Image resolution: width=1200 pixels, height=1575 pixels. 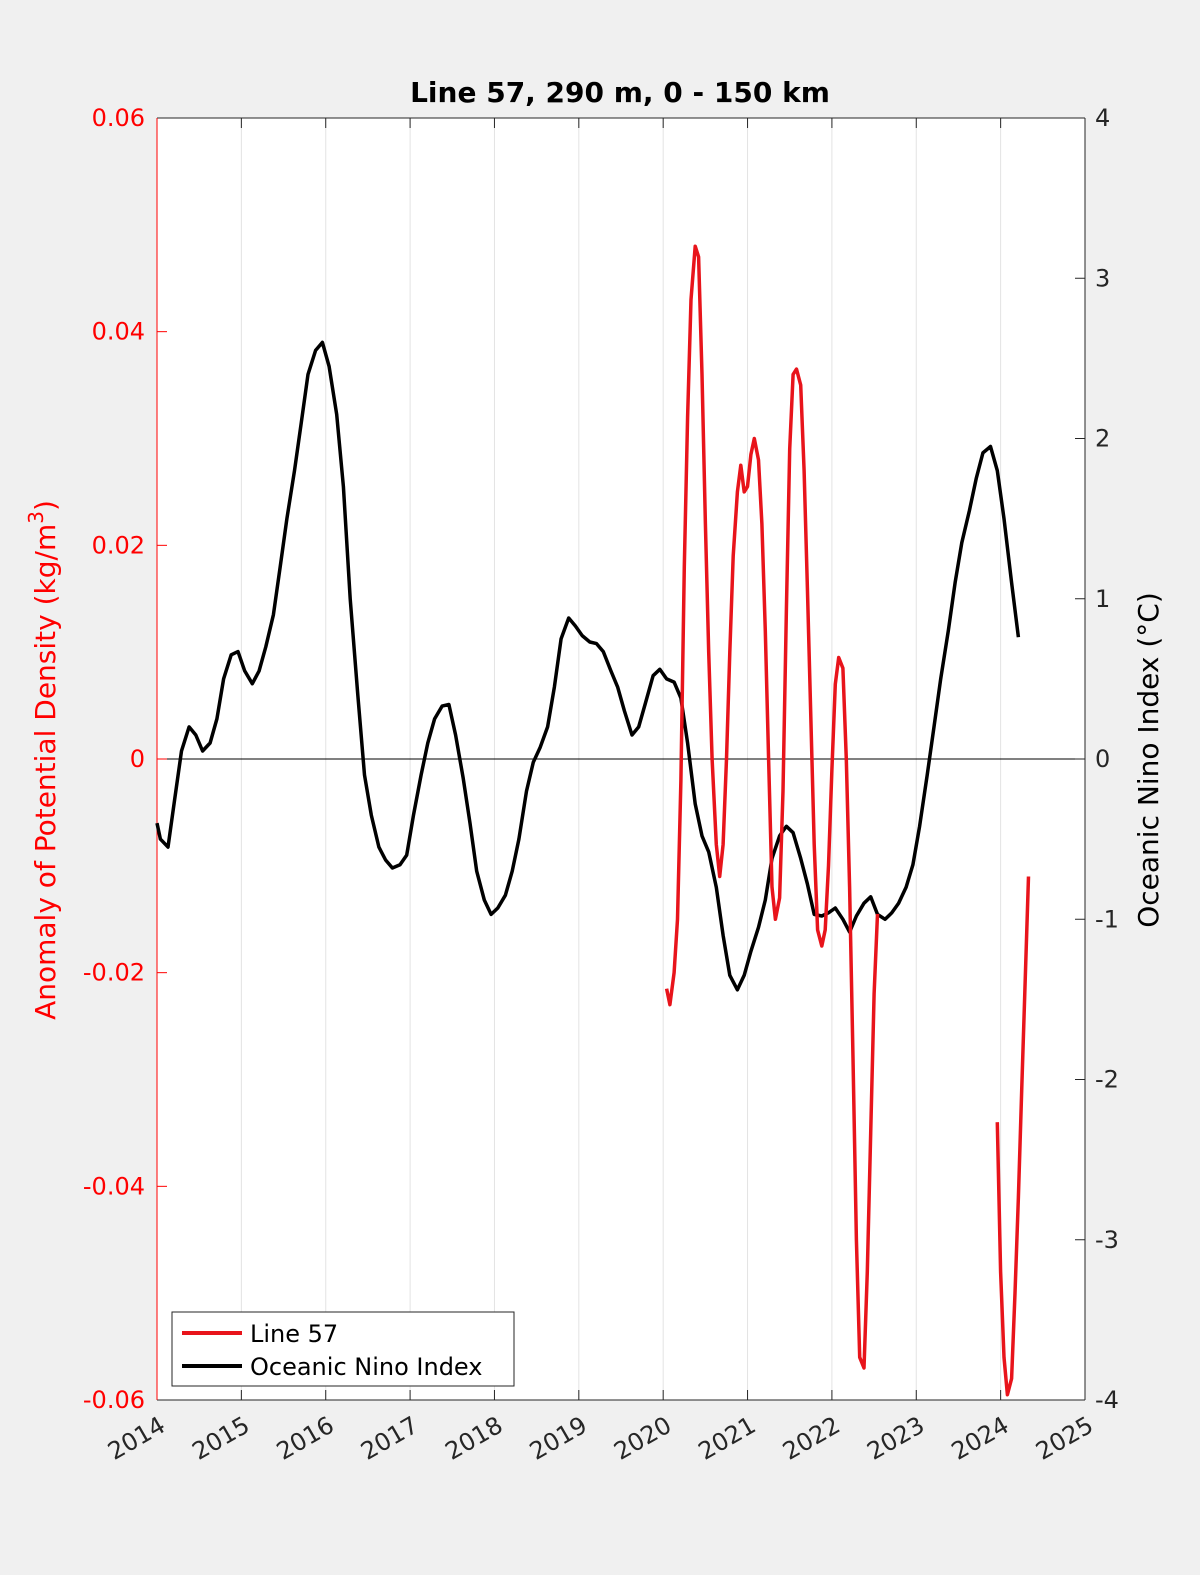 I want to click on left-tick-label-0.04: 0.04, so click(x=118, y=332).